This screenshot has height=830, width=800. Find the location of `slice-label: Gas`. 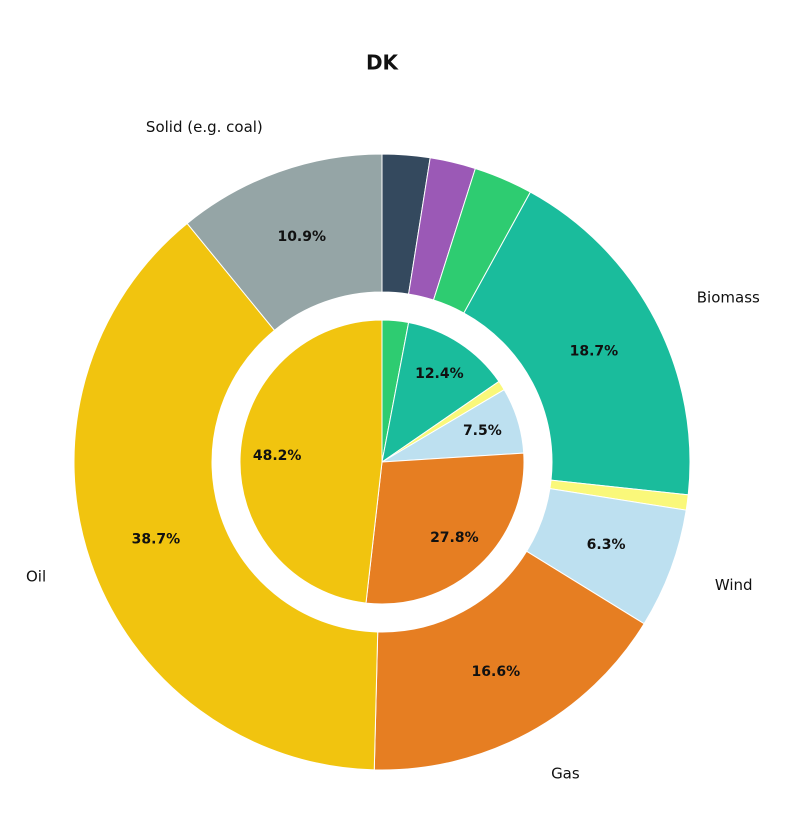

slice-label: Gas is located at coordinates (565, 774).